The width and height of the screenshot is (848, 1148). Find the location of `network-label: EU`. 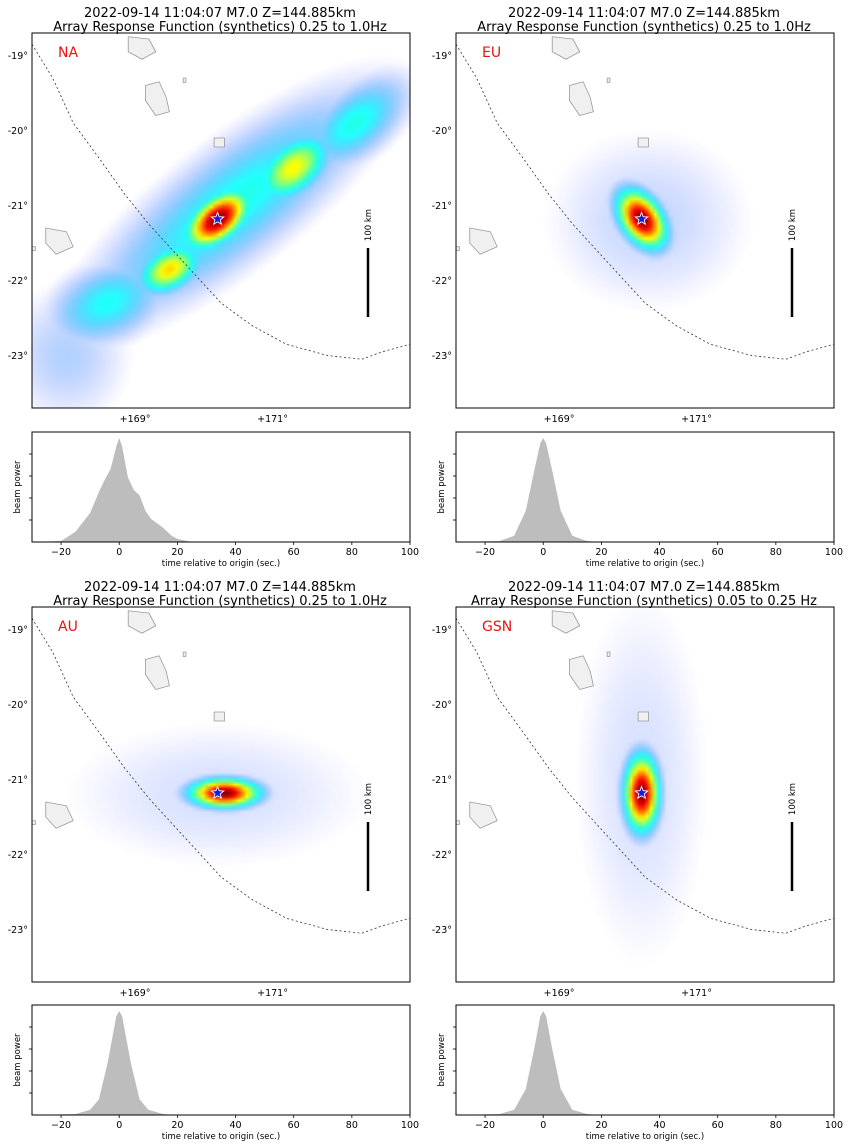

network-label: EU is located at coordinates (491, 53).